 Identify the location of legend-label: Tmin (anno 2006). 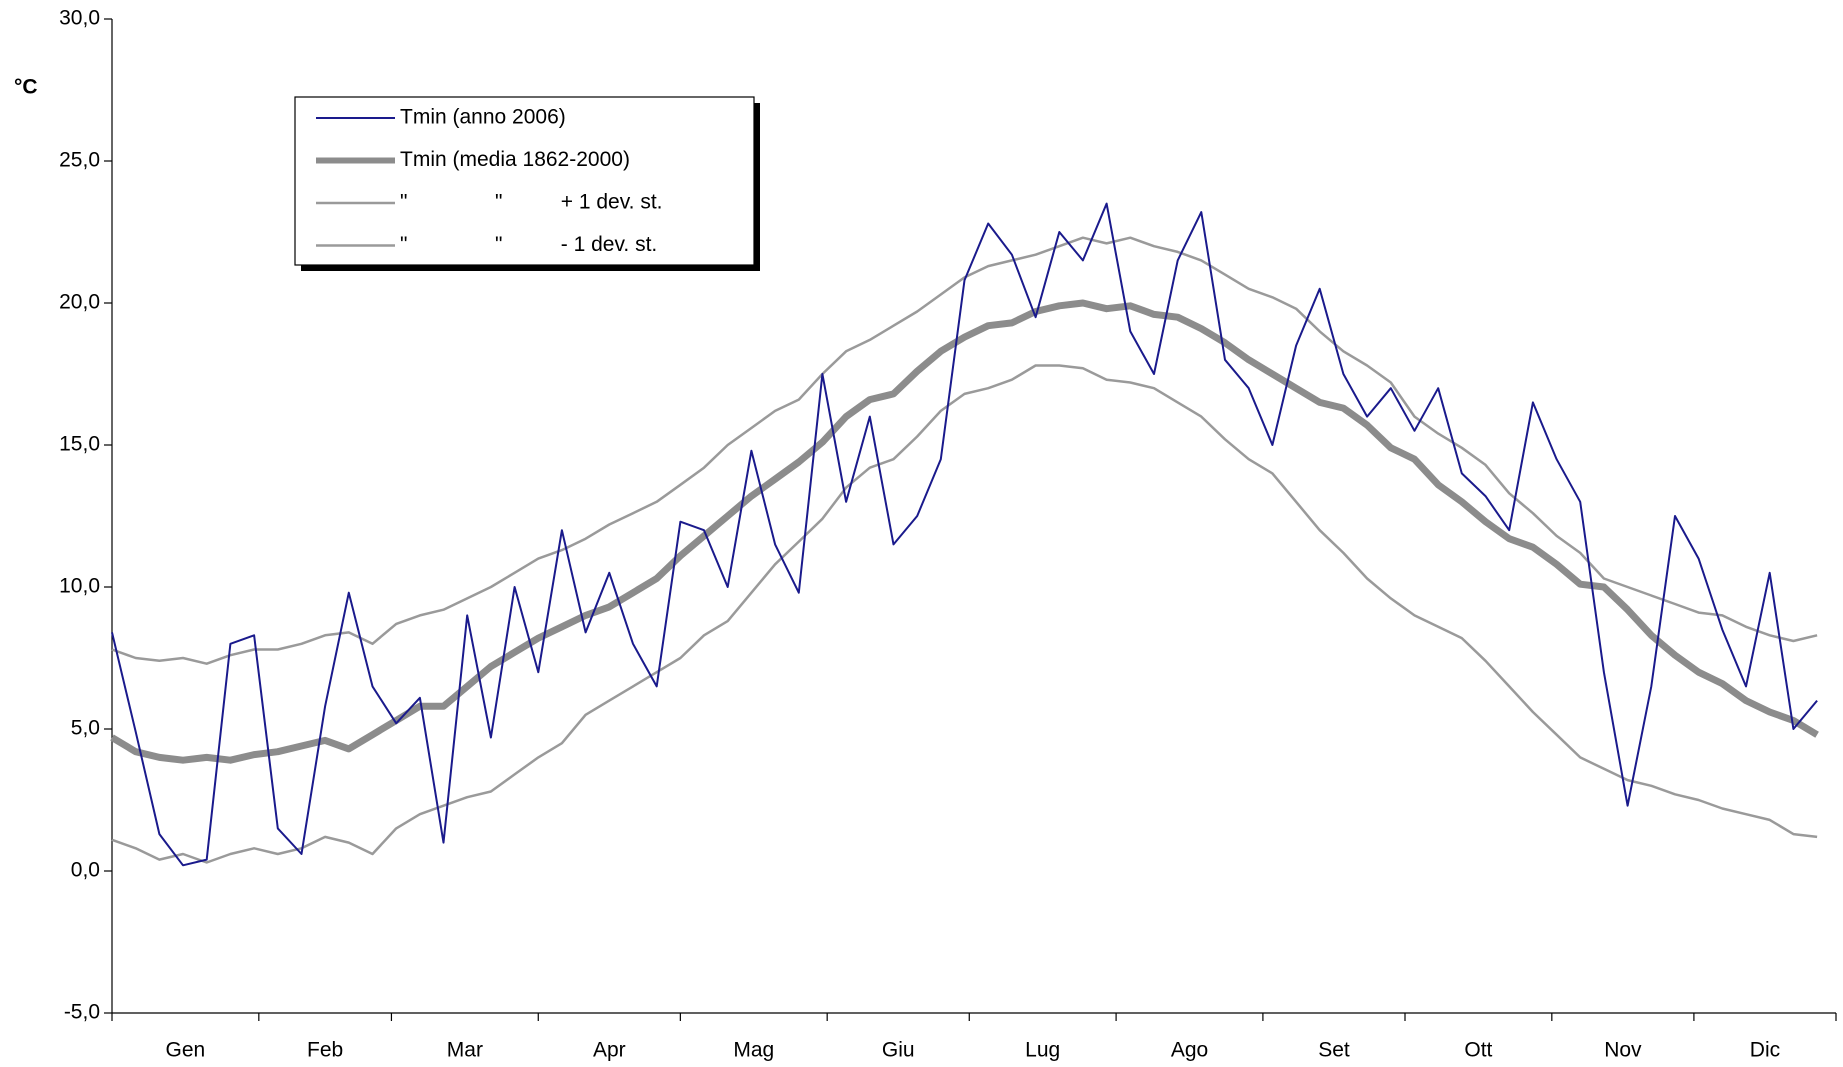
(483, 117).